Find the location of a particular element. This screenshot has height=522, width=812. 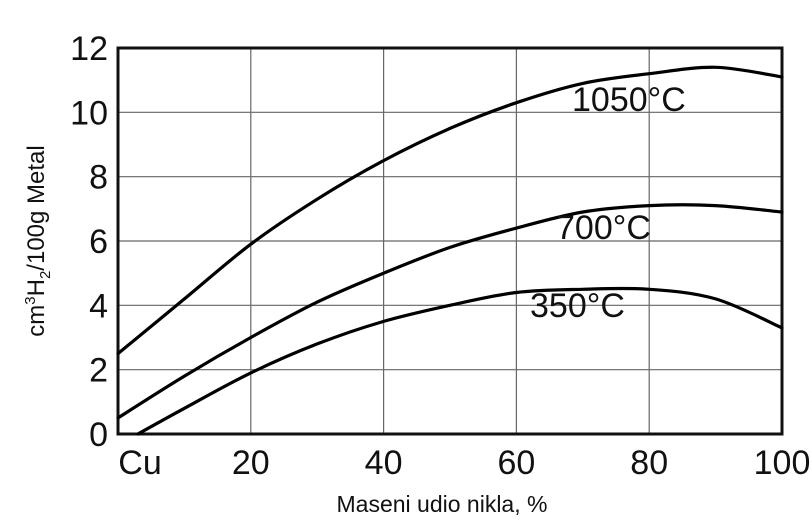

y-tick-label: 4 is located at coordinates (98, 306).